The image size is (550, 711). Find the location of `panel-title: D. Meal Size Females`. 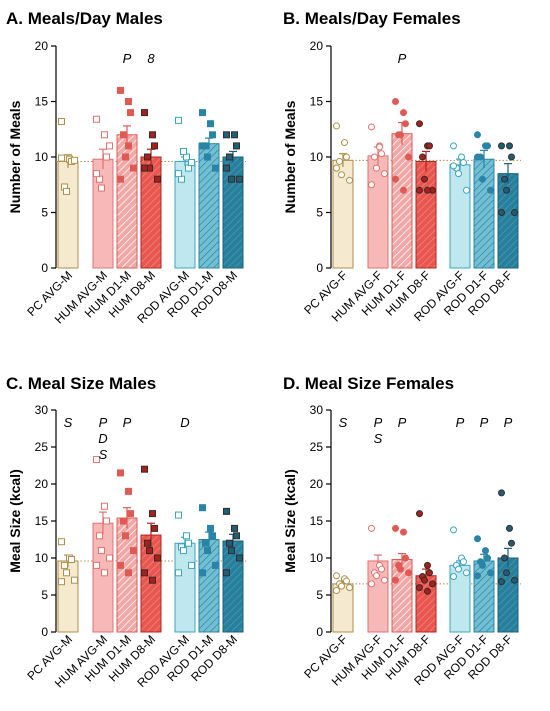

panel-title: D. Meal Size Females is located at coordinates (368, 383).